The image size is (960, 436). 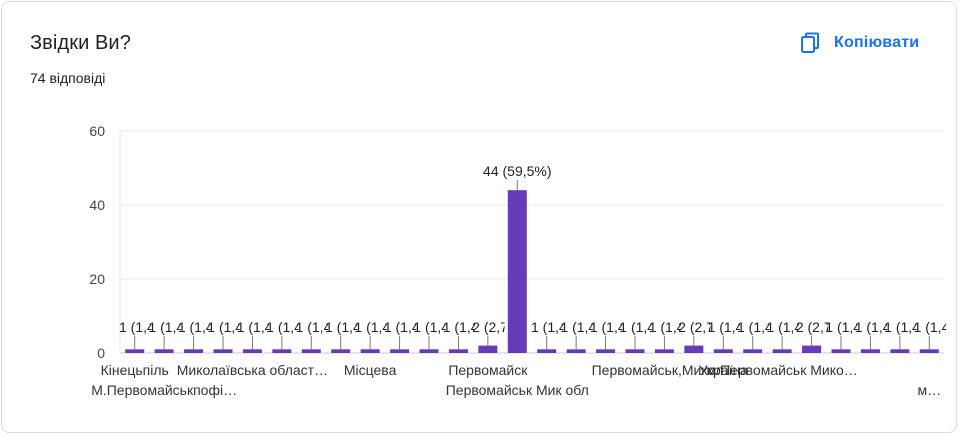 I want to click on x-tick-label: Первомайськ Мик обл, so click(x=517, y=390).